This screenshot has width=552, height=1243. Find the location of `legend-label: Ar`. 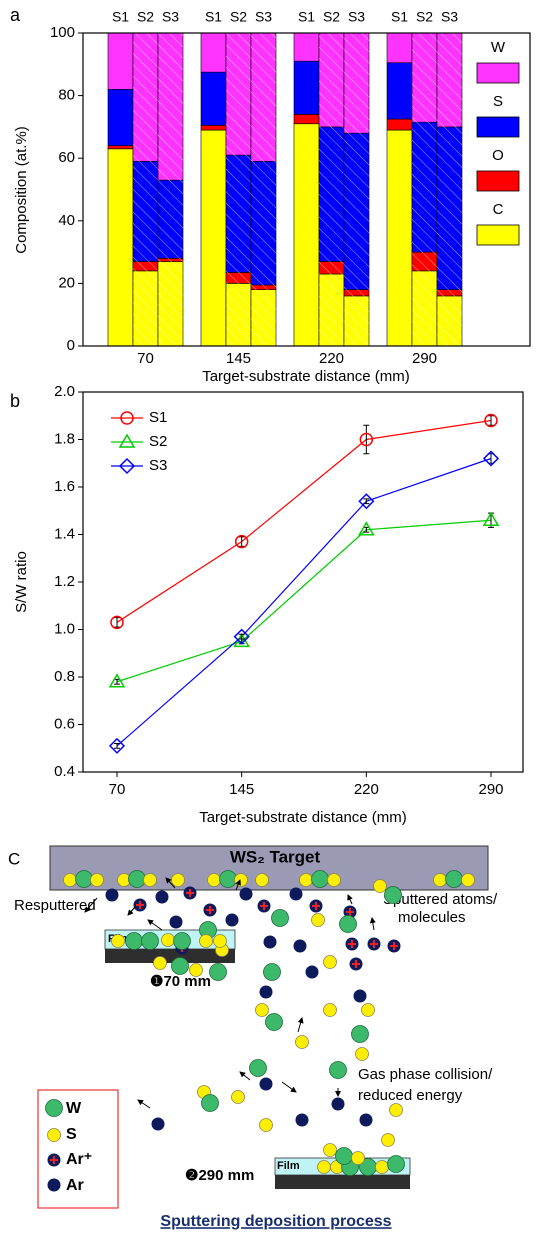

legend-label: Ar is located at coordinates (75, 1185).